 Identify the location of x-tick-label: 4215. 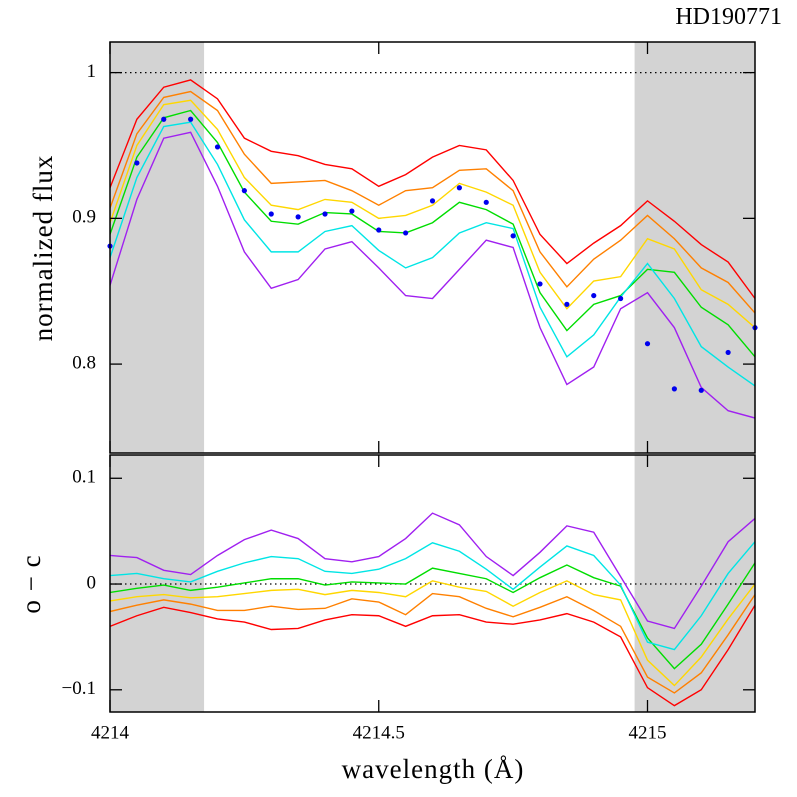
(648, 732).